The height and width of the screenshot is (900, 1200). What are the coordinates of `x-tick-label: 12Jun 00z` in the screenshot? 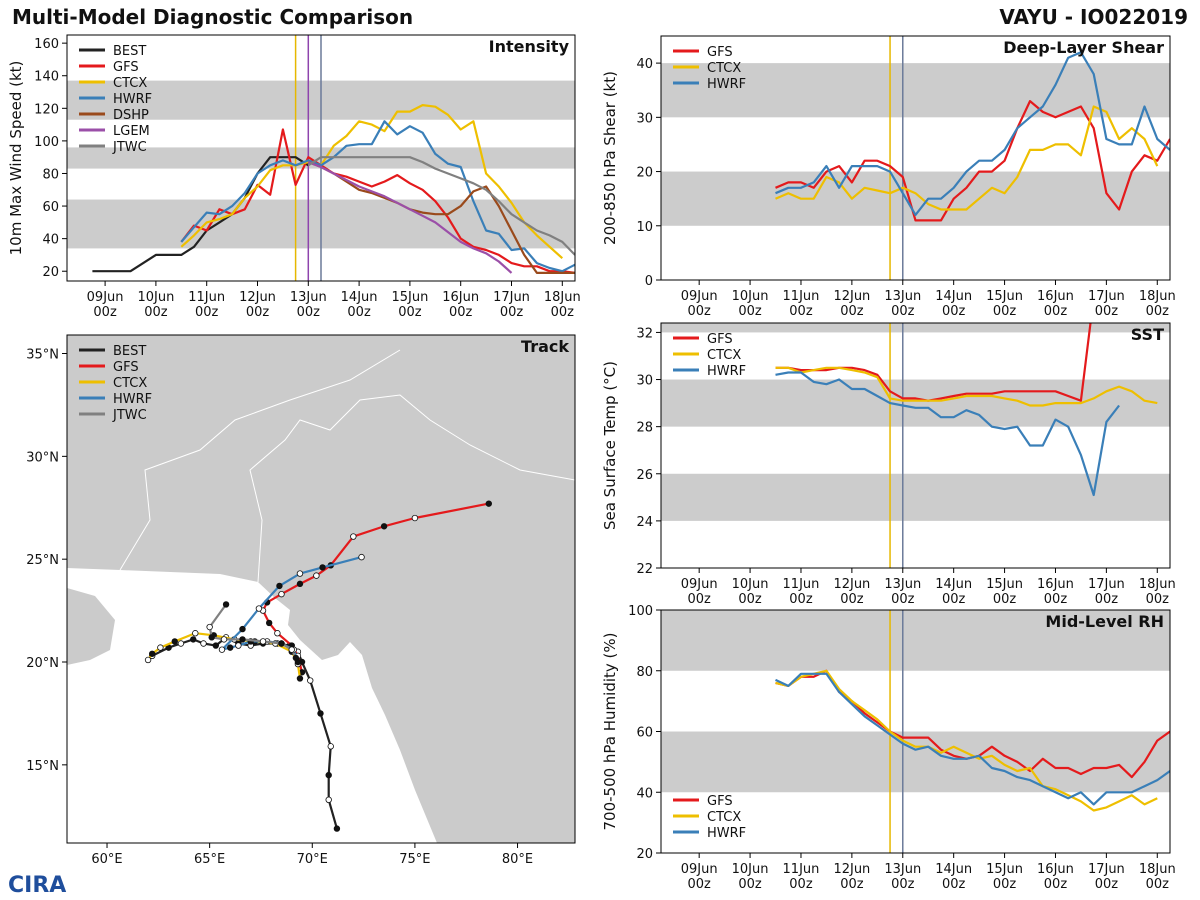 It's located at (851, 592).